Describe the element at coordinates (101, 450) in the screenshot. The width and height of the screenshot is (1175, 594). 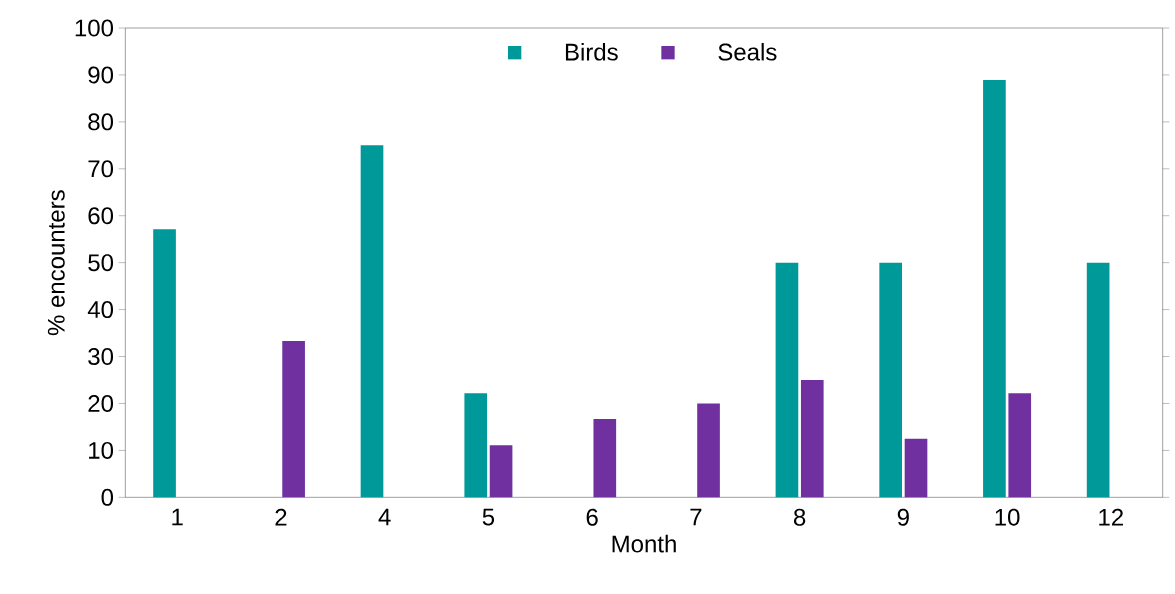
I see `y-tick-label: 10` at that location.